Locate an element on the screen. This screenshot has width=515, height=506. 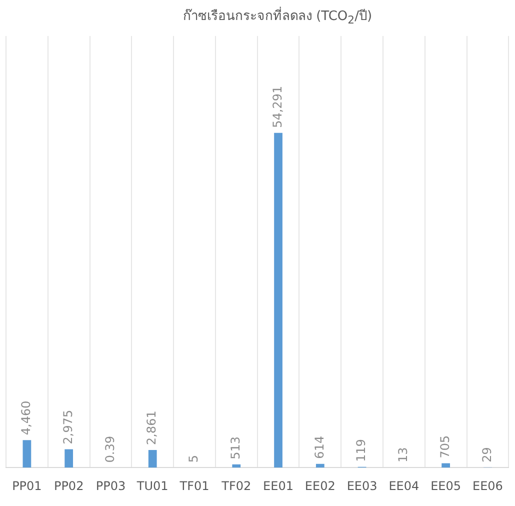
x-tick-label: EE03 is located at coordinates (362, 485).